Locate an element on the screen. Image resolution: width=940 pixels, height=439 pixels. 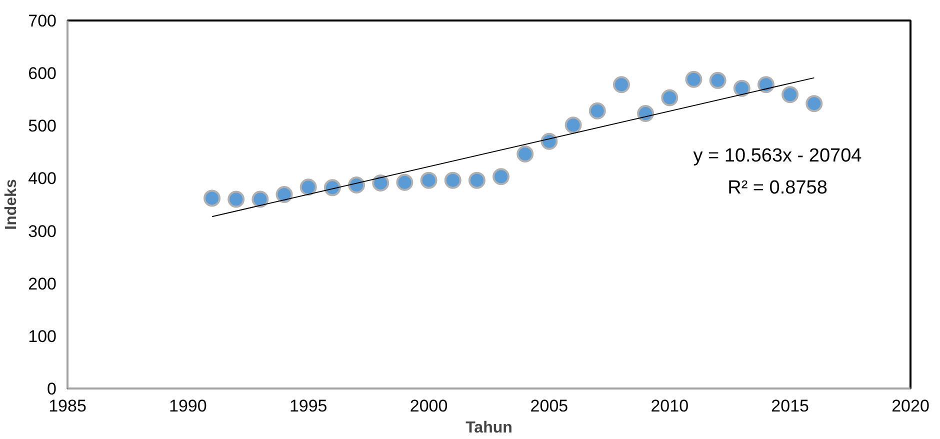
x-tick-label: 2010 is located at coordinates (669, 406).